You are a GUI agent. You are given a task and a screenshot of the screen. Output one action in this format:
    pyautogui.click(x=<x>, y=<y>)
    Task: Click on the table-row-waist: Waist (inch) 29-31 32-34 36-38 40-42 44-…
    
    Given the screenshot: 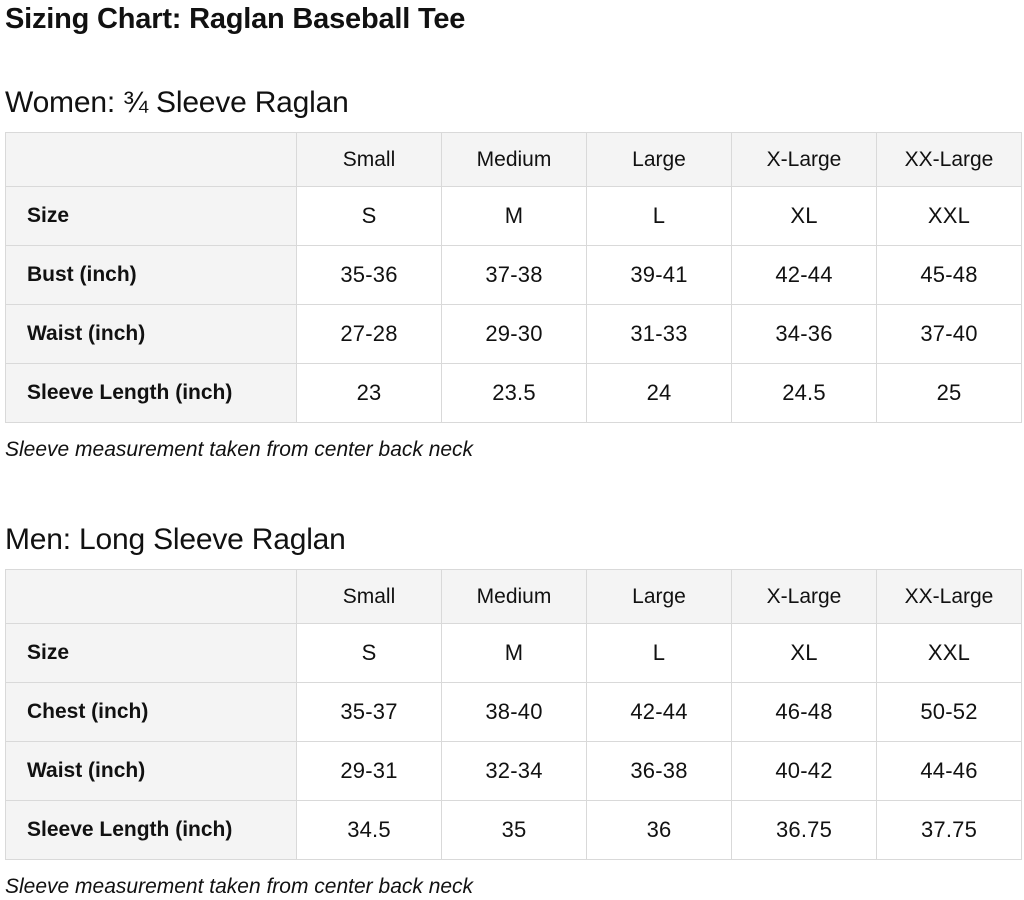 What is the action you would take?
    pyautogui.click(x=513, y=771)
    